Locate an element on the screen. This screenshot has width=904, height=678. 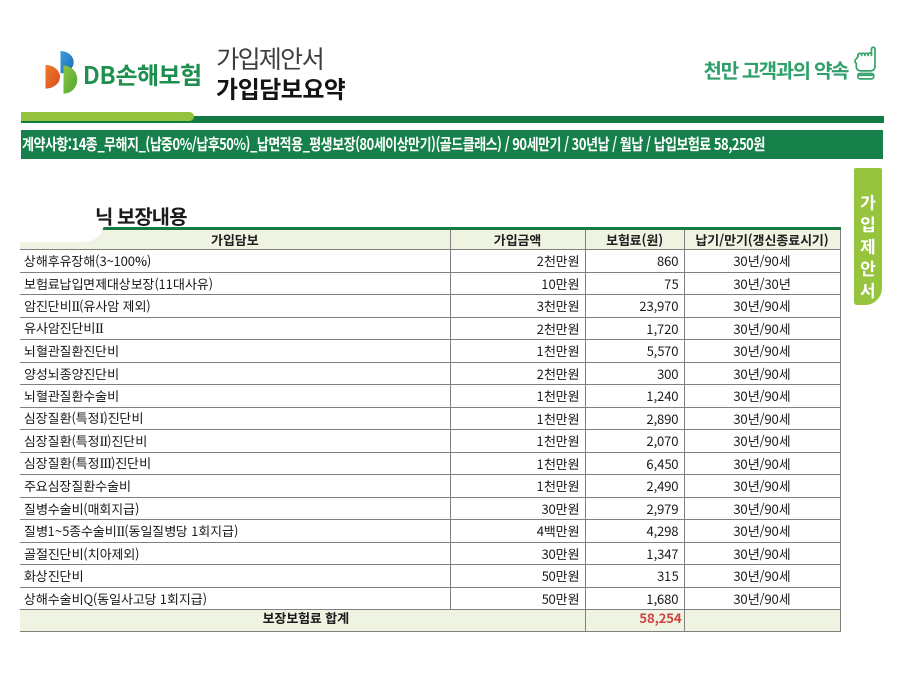
svg-text: DB손해보험 is located at coordinates (142, 73).